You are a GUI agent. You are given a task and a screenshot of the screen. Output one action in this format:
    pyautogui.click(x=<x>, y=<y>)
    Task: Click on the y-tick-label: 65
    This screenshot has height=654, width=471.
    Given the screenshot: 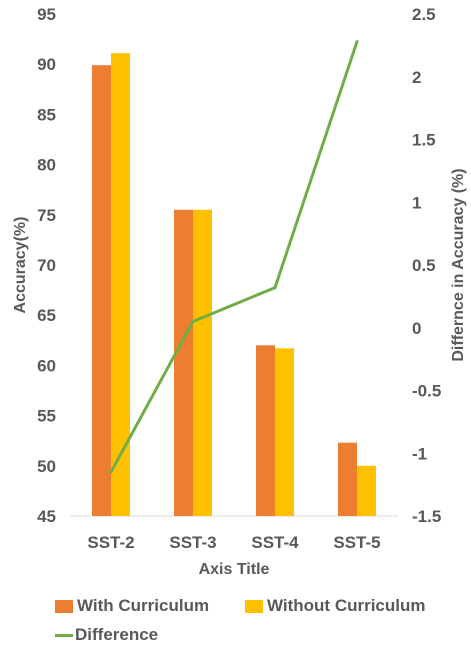 What is the action you would take?
    pyautogui.click(x=46, y=315)
    